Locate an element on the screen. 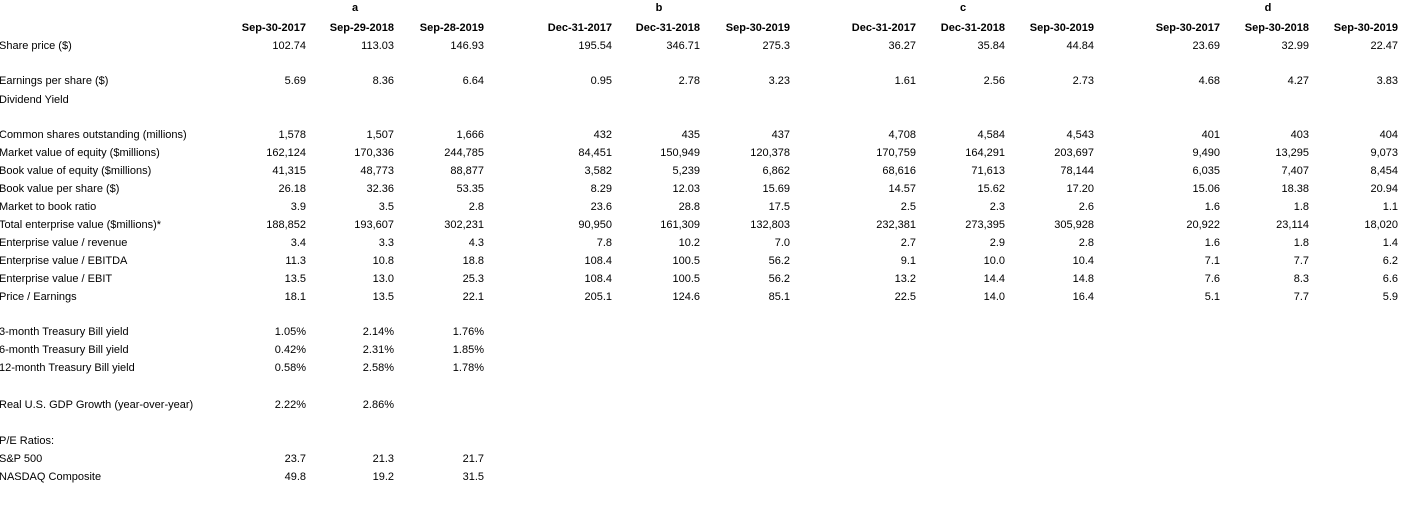  data-cell: 7.8 is located at coordinates (604, 243).